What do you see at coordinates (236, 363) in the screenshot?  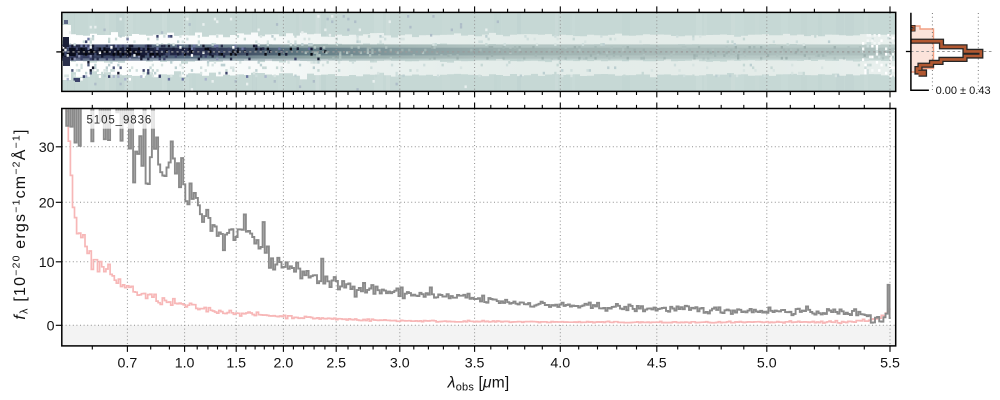 I see `svg-text: 1.5` at bounding box center [236, 363].